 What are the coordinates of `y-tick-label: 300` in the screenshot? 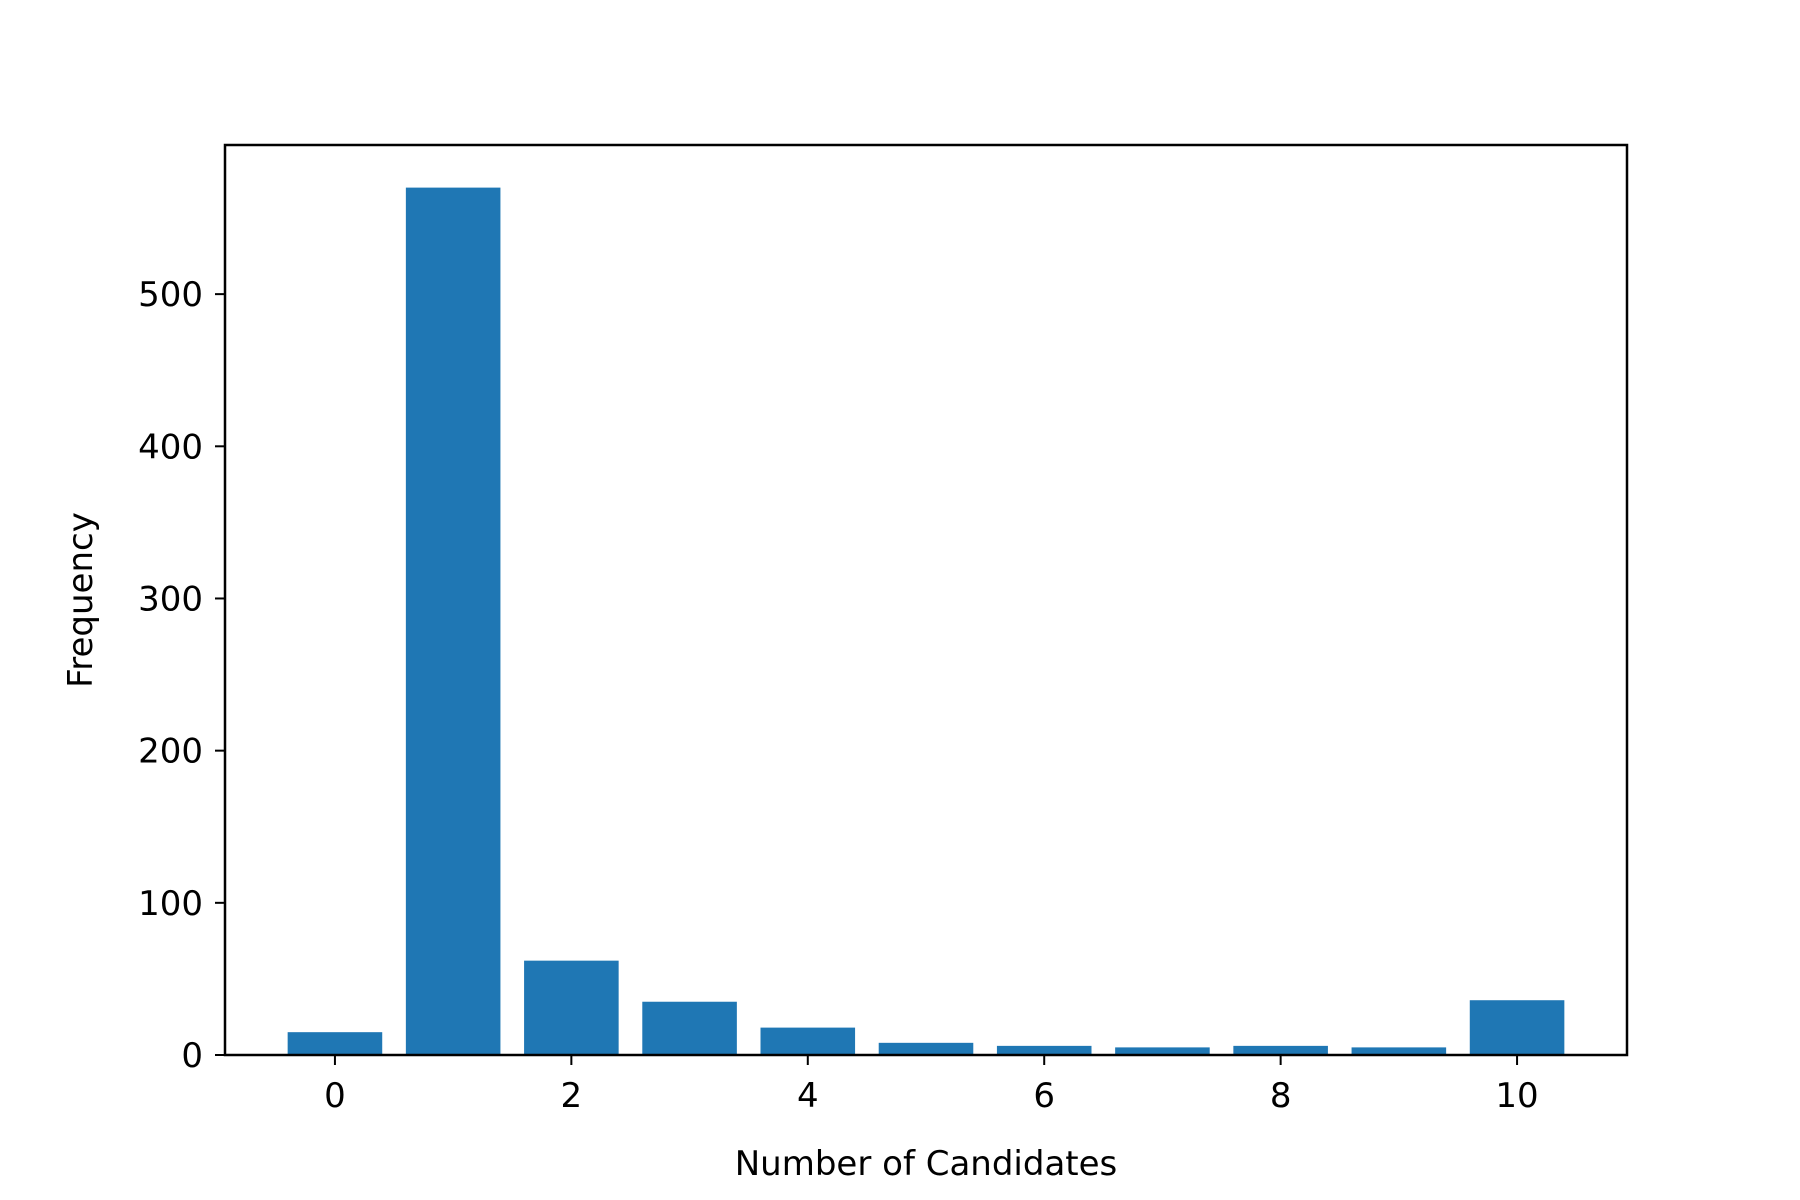 It's located at (170, 599).